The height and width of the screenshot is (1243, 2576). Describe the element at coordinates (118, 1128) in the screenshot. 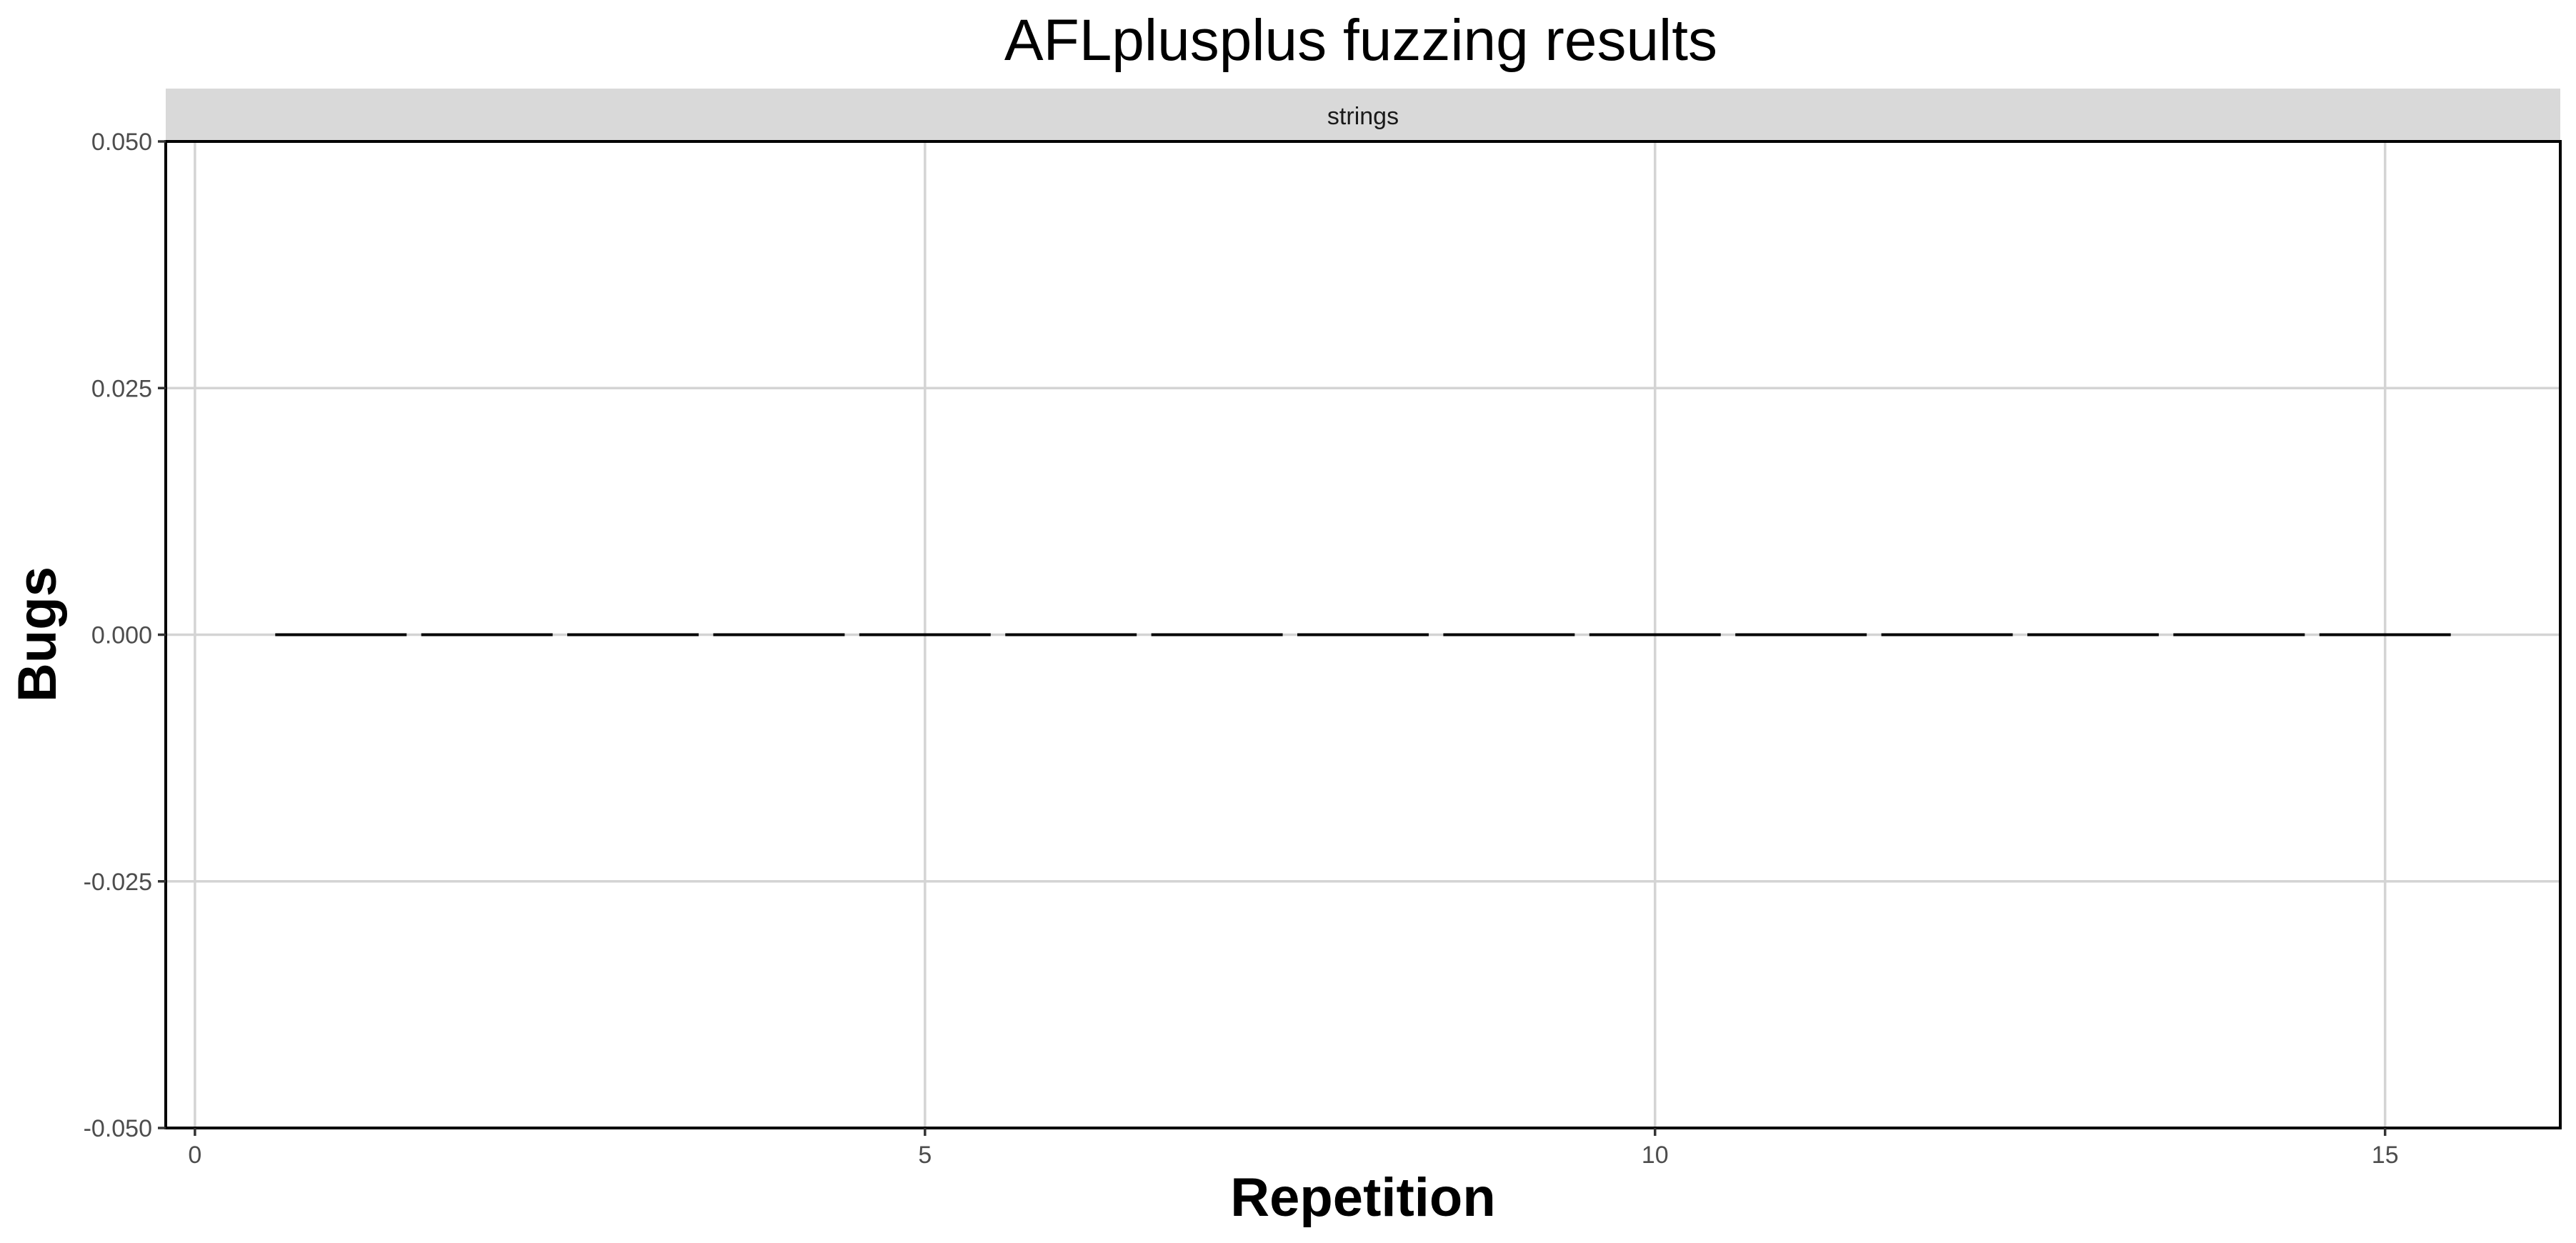

I see `y-tick-label-0: -0.050` at that location.